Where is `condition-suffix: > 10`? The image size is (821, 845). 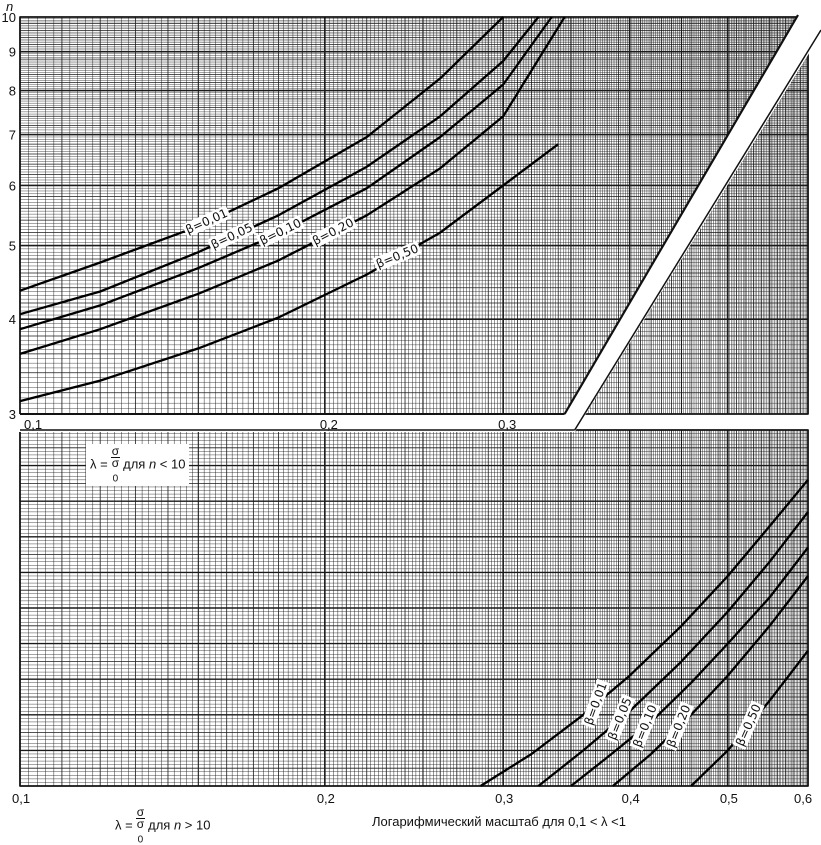
condition-suffix: > 10 is located at coordinates (196, 825).